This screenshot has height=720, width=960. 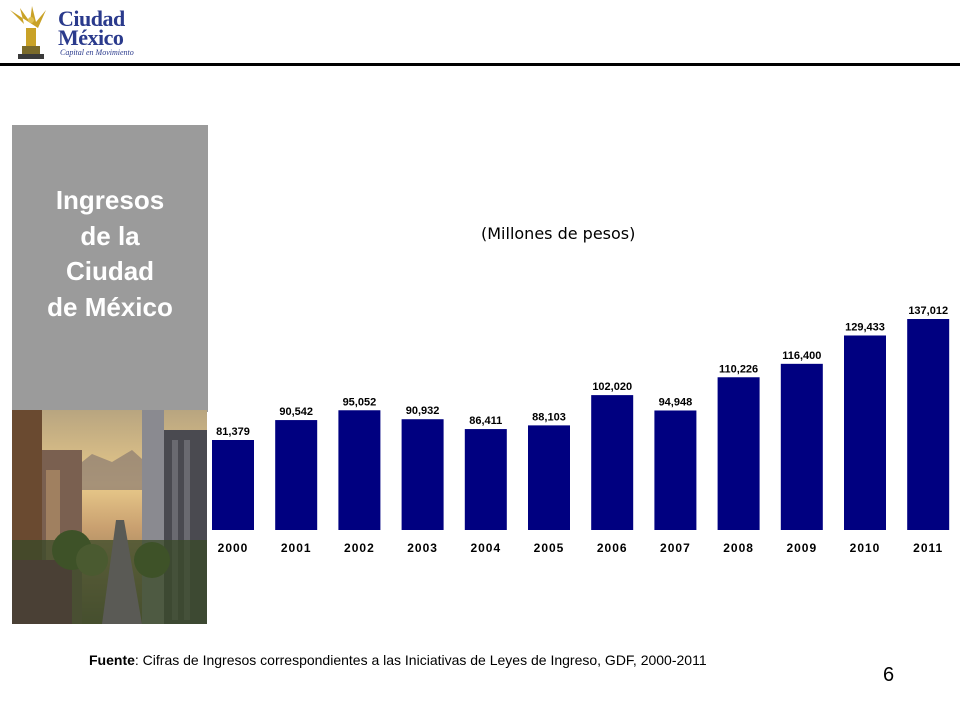 What do you see at coordinates (612, 462) in the screenshot?
I see `bar-2006` at bounding box center [612, 462].